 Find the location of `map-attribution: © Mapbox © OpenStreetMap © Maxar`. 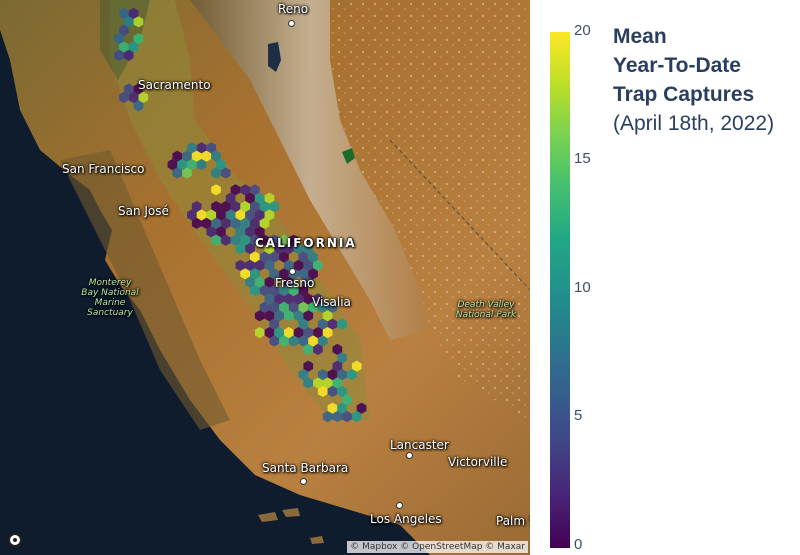

map-attribution: © Mapbox © OpenStreetMap © Maxar is located at coordinates (437, 547).